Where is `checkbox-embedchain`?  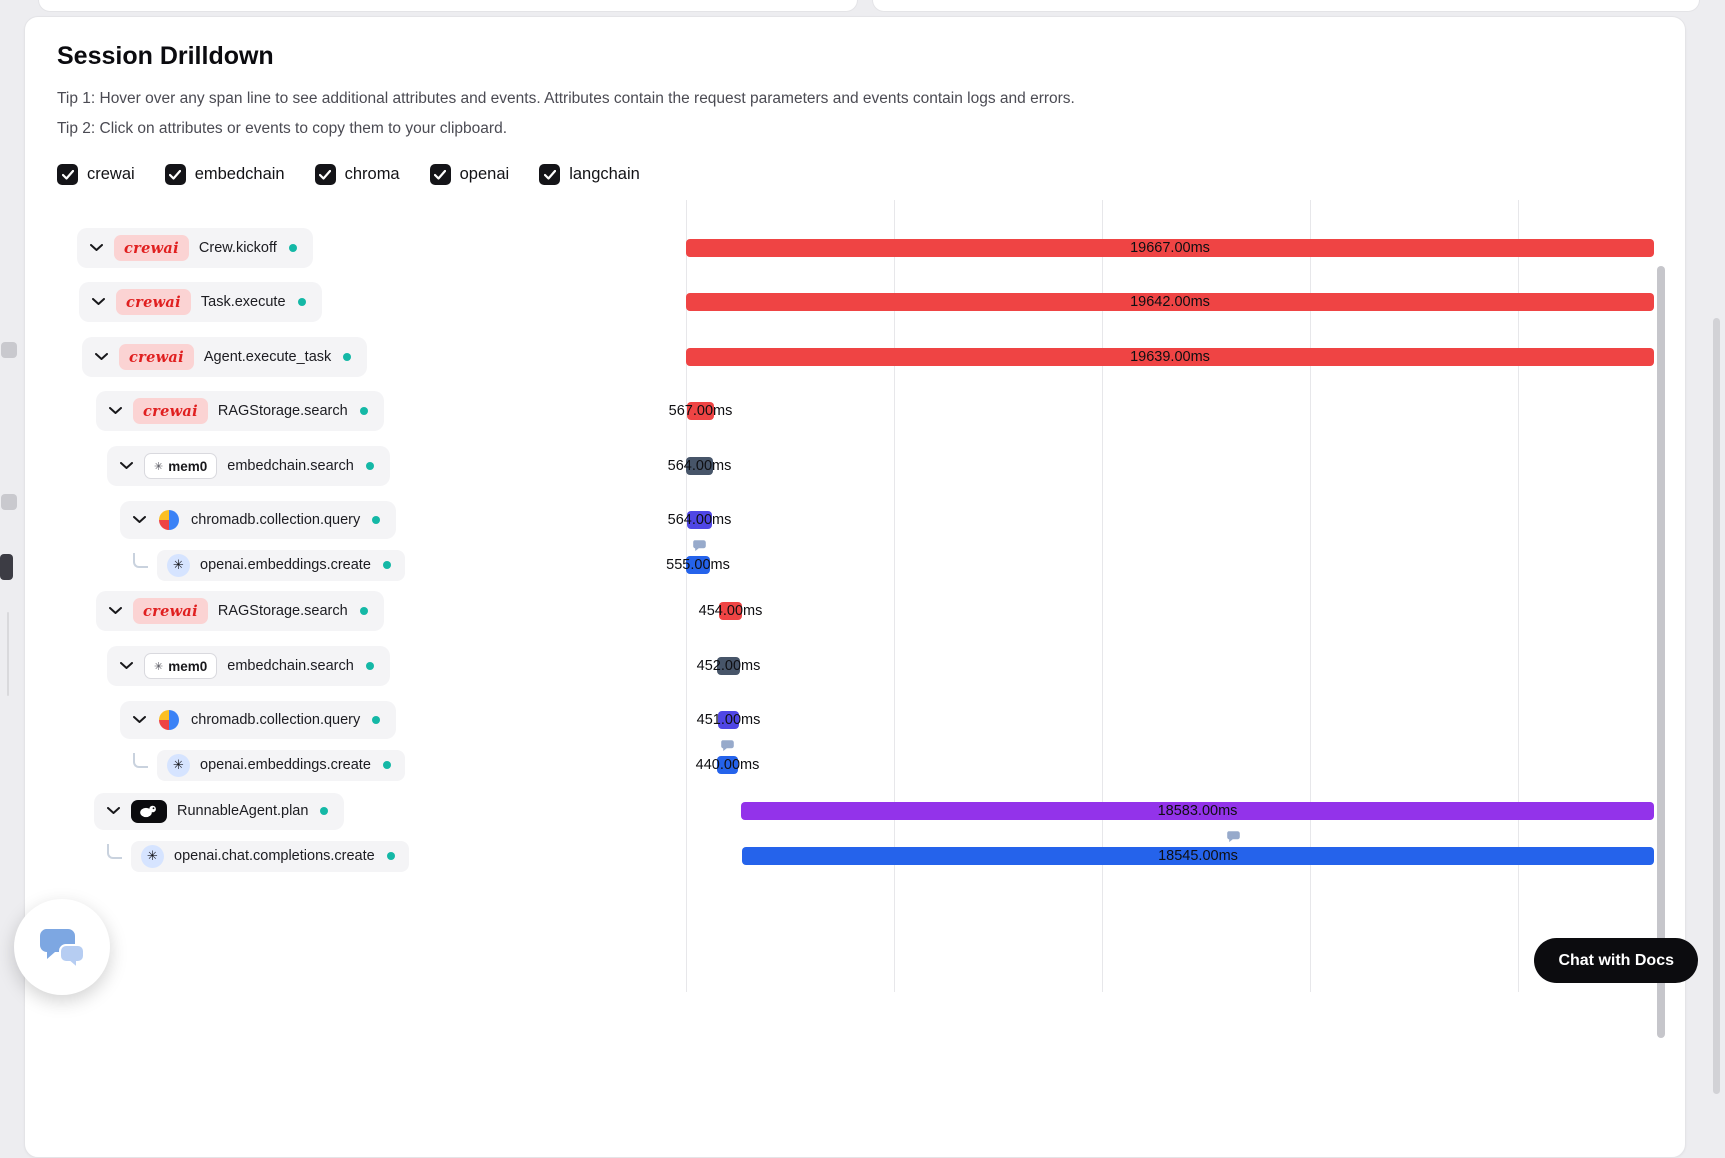
checkbox-embedchain is located at coordinates (175, 174).